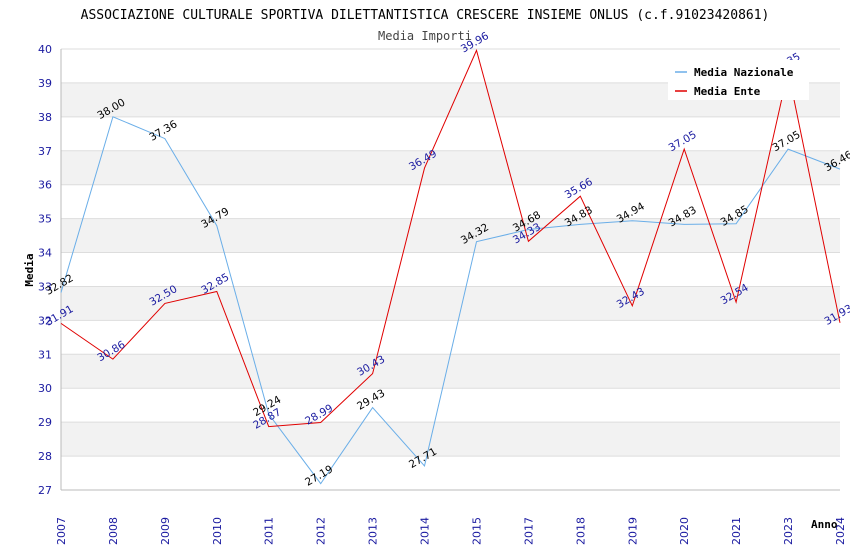  What do you see at coordinates (632, 531) in the screenshot?
I see `x-tick-label: 2019` at bounding box center [632, 531].